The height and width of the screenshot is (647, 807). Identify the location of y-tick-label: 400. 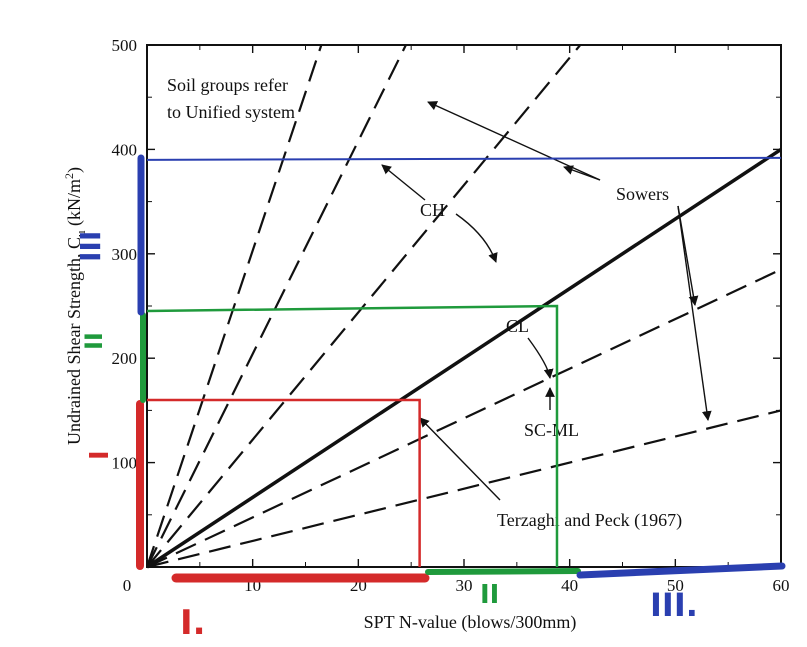
(125, 149).